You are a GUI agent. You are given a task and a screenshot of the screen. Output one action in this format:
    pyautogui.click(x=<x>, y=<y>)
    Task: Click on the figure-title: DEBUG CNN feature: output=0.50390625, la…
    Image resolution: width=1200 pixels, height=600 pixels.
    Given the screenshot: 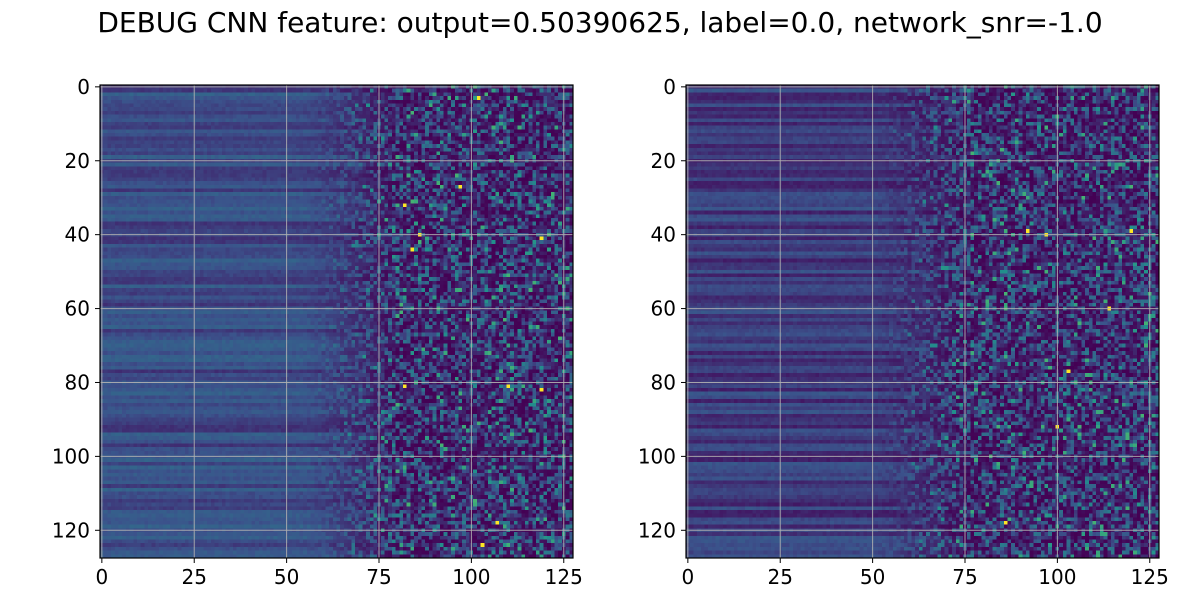 What is the action you would take?
    pyautogui.click(x=600, y=22)
    